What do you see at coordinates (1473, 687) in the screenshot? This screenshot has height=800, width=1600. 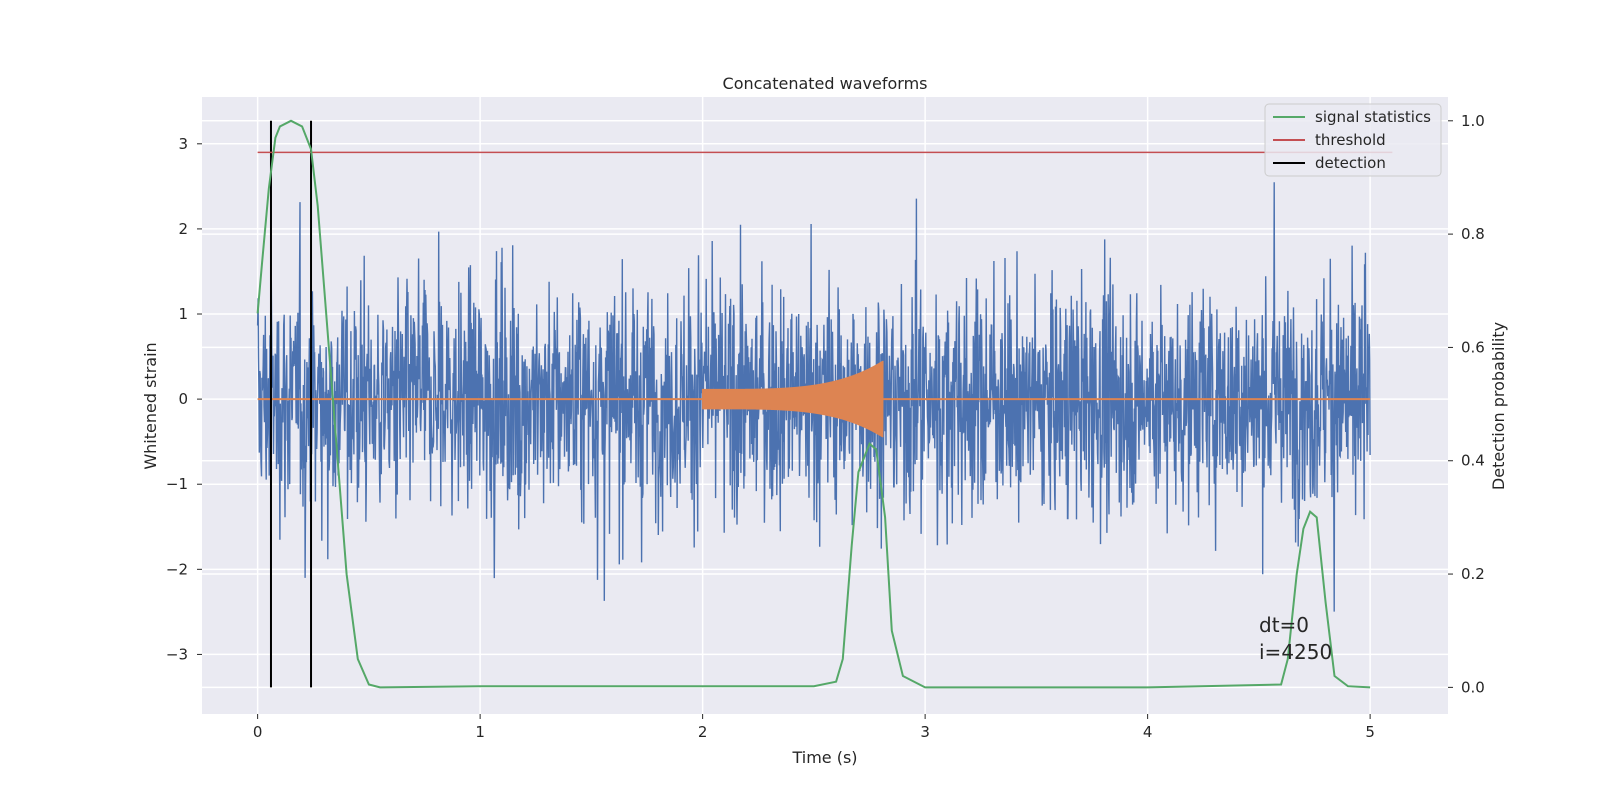 I see `right-tick-label: 0.0` at bounding box center [1473, 687].